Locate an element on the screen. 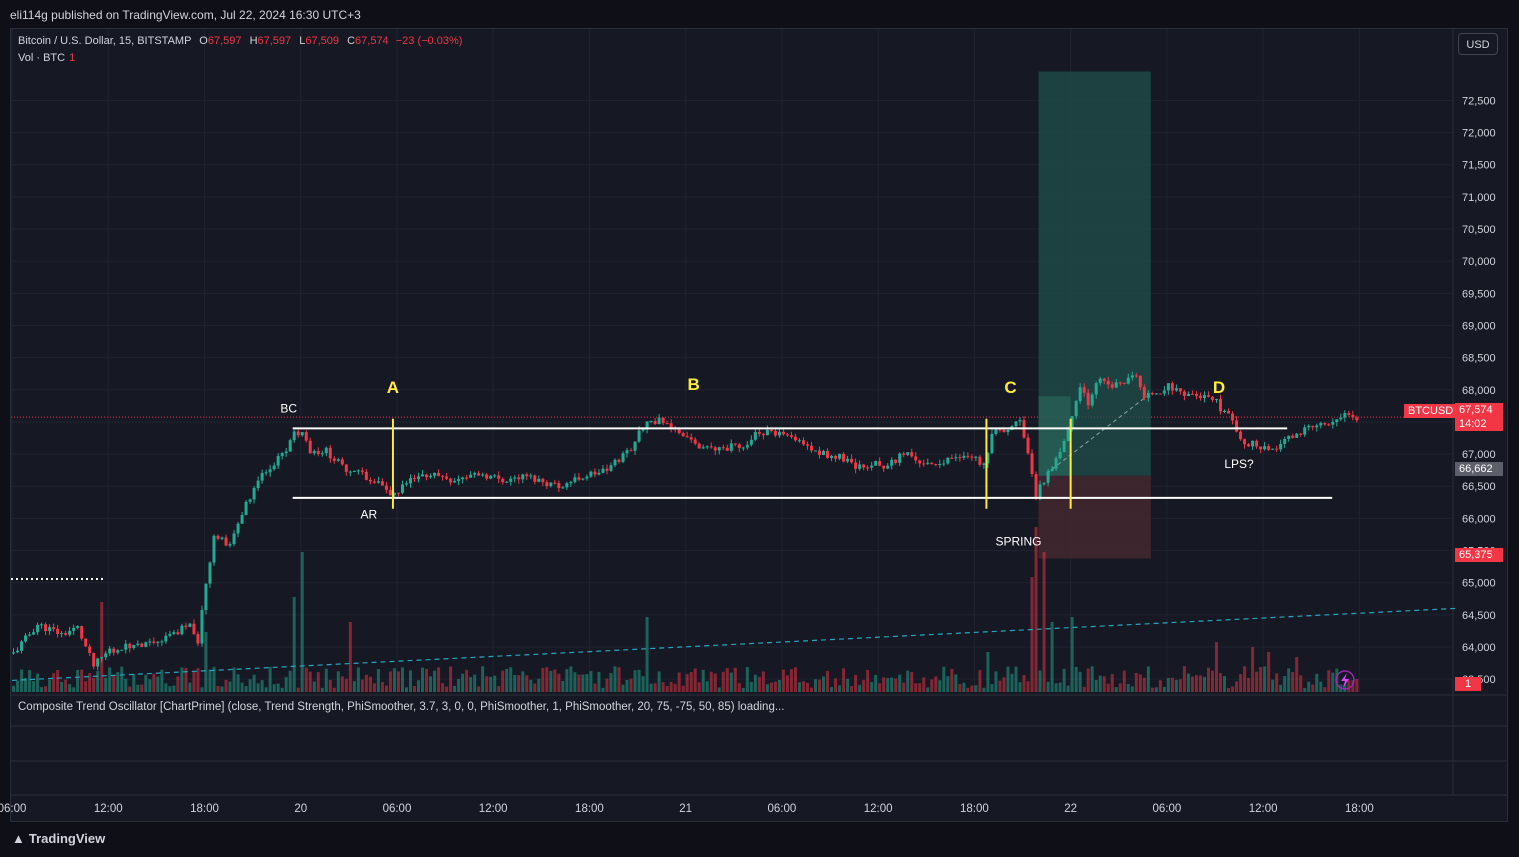 The image size is (1519, 857). ascending-trendline is located at coordinates (733, 644).